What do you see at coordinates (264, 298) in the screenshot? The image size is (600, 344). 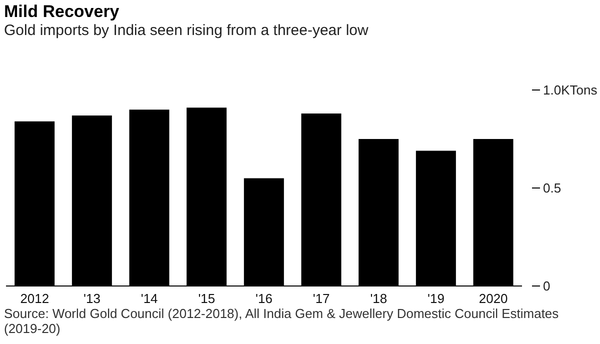 I see `x-tick-label: '16` at bounding box center [264, 298].